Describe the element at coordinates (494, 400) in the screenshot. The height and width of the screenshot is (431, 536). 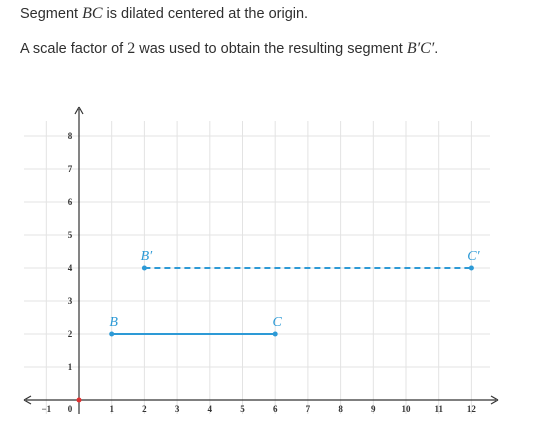
I see `x-axis-right-arrow-icon` at that location.